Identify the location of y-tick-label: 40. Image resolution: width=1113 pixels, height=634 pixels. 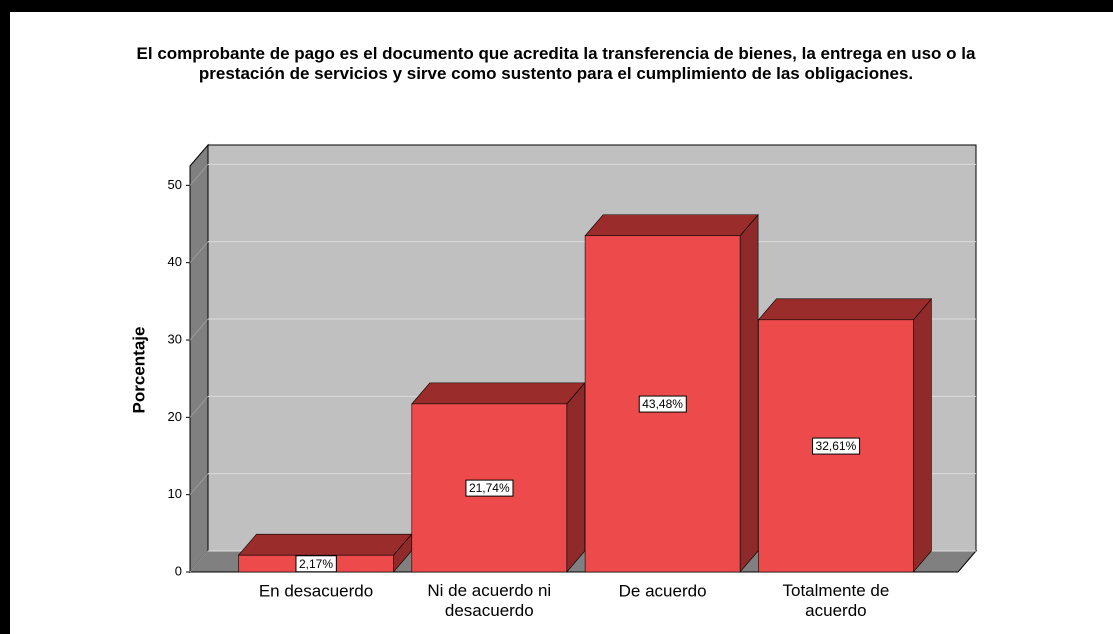
(175, 261).